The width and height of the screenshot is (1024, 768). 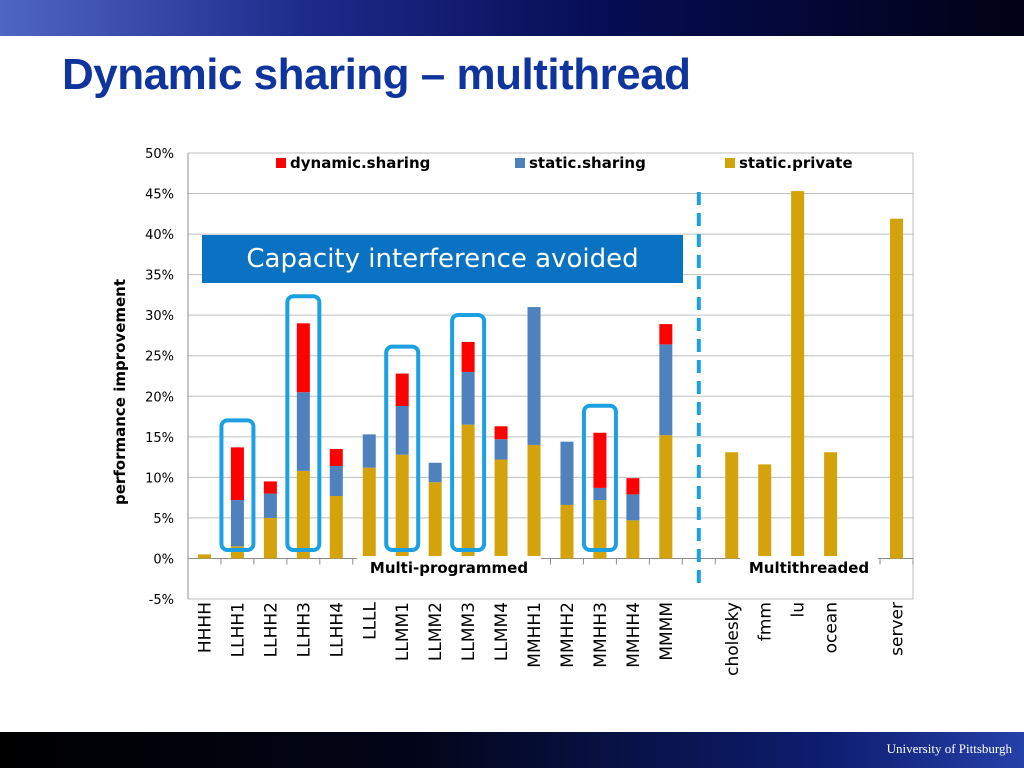 What do you see at coordinates (159, 316) in the screenshot?
I see `y-tick-label: 30%` at bounding box center [159, 316].